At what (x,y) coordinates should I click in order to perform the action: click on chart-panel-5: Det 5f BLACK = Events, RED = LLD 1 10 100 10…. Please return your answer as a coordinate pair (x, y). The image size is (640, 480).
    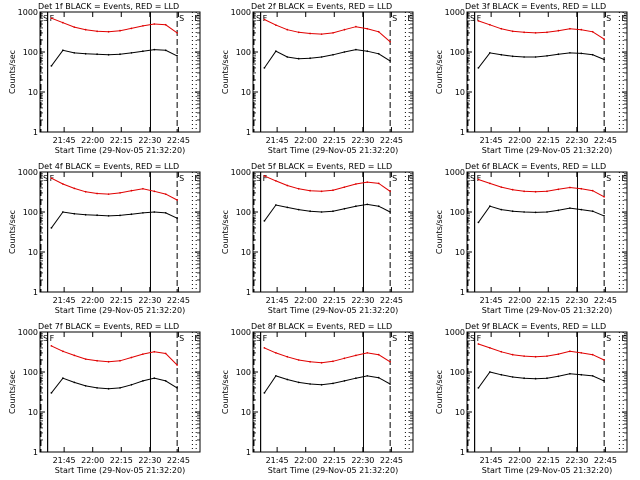
    Looking at the image, I should click on (317, 238).